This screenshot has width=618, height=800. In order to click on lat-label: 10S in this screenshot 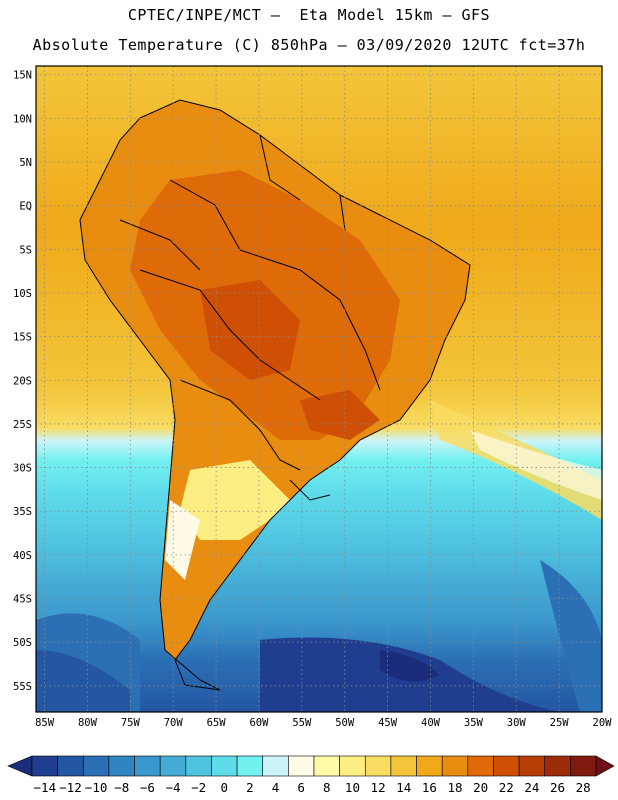, I will do `click(22, 294)`.